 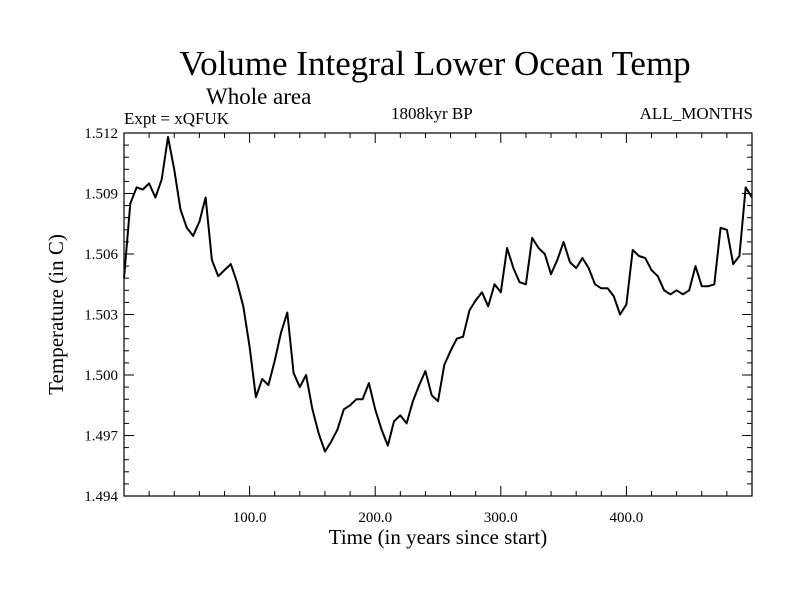 What do you see at coordinates (56, 314) in the screenshot?
I see `y-axis-label: Temperature (in C)` at bounding box center [56, 314].